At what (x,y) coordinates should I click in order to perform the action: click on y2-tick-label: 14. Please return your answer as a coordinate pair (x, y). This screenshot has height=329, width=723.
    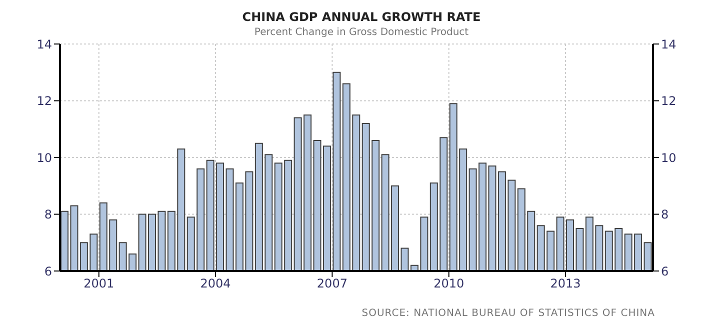
    Looking at the image, I should click on (668, 44).